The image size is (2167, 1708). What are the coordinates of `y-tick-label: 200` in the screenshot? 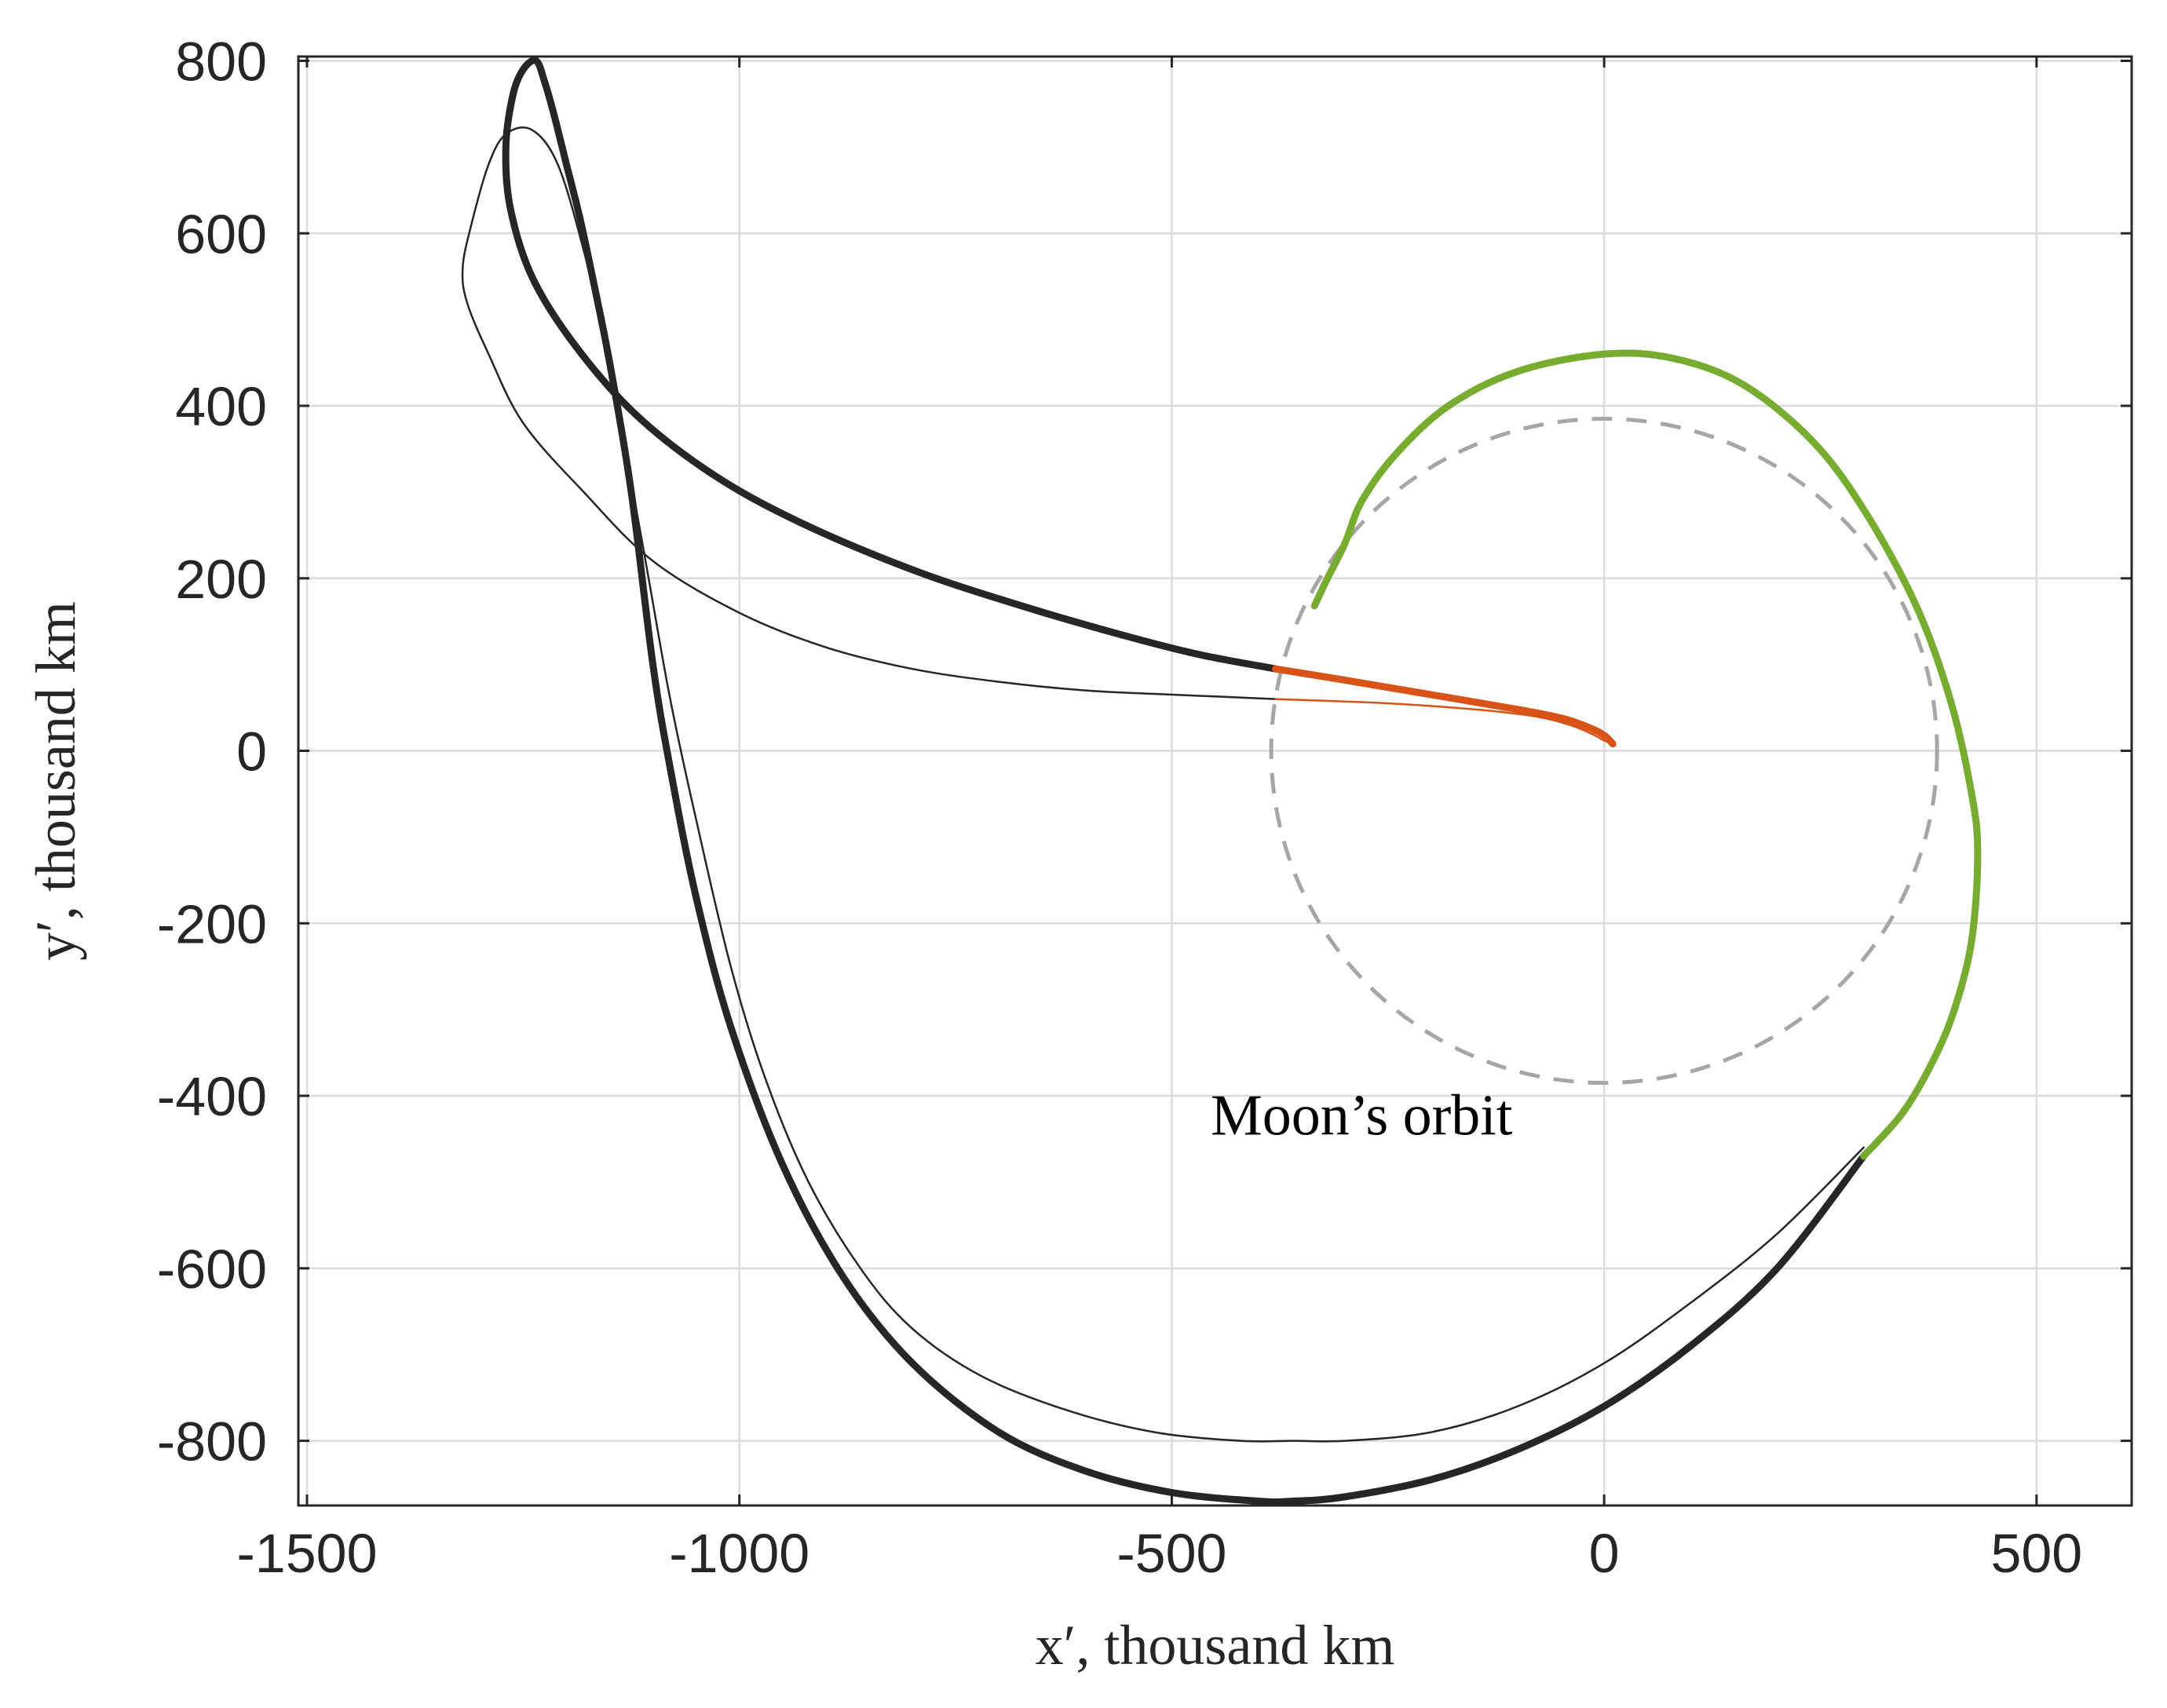 It's located at (221, 579).